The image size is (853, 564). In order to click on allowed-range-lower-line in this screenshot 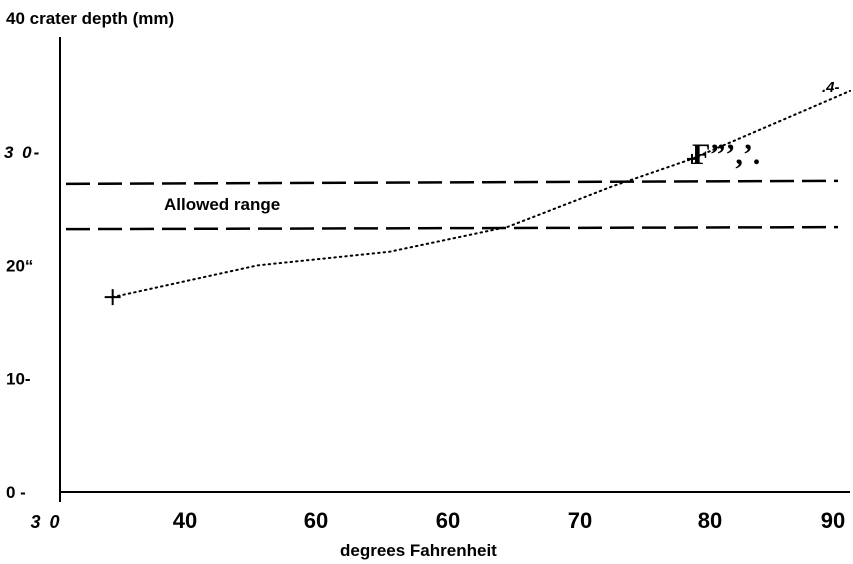, I will do `click(452, 228)`.